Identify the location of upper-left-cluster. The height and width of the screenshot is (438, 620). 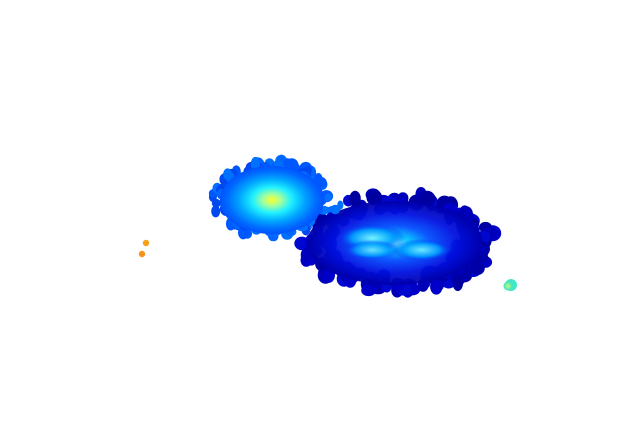
(276, 198).